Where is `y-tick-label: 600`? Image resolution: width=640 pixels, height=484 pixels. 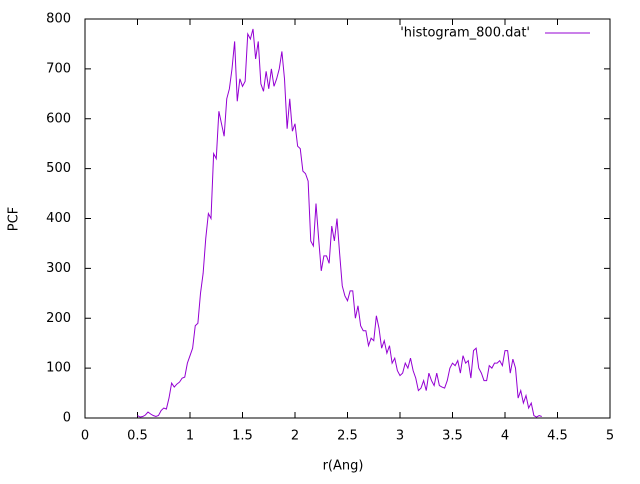 y-tick-label: 600 is located at coordinates (58, 118).